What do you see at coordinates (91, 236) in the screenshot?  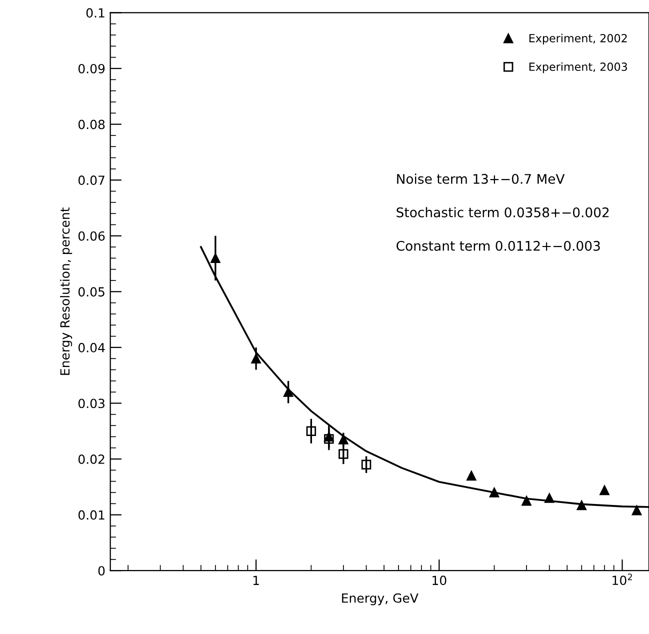 I see `y-tick-label: 0.06` at bounding box center [91, 236].